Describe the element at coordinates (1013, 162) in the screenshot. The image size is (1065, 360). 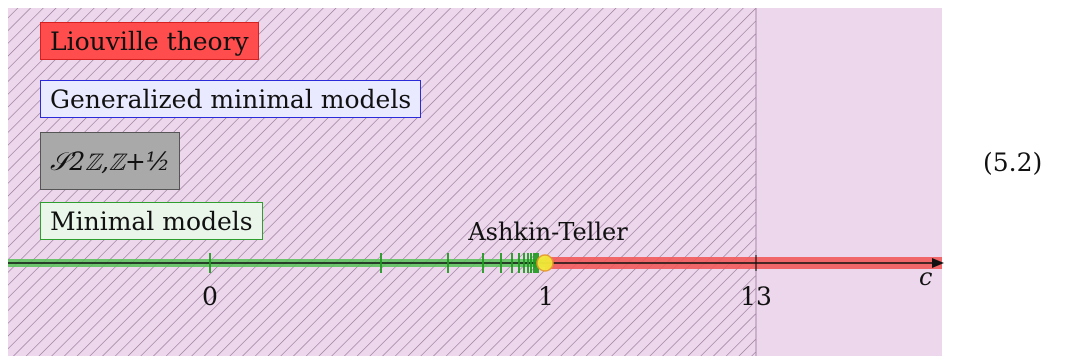
I see `equation-number: (5.2)` at that location.